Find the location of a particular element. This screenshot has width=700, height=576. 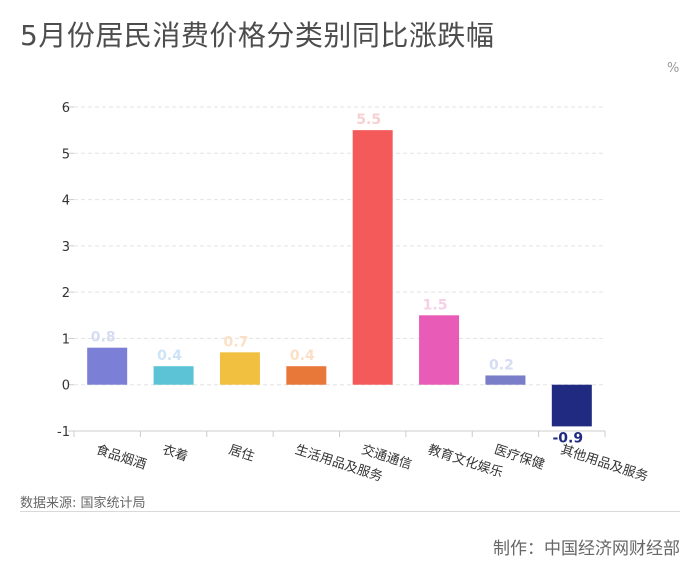

y-tick-label: 0 is located at coordinates (66, 386).